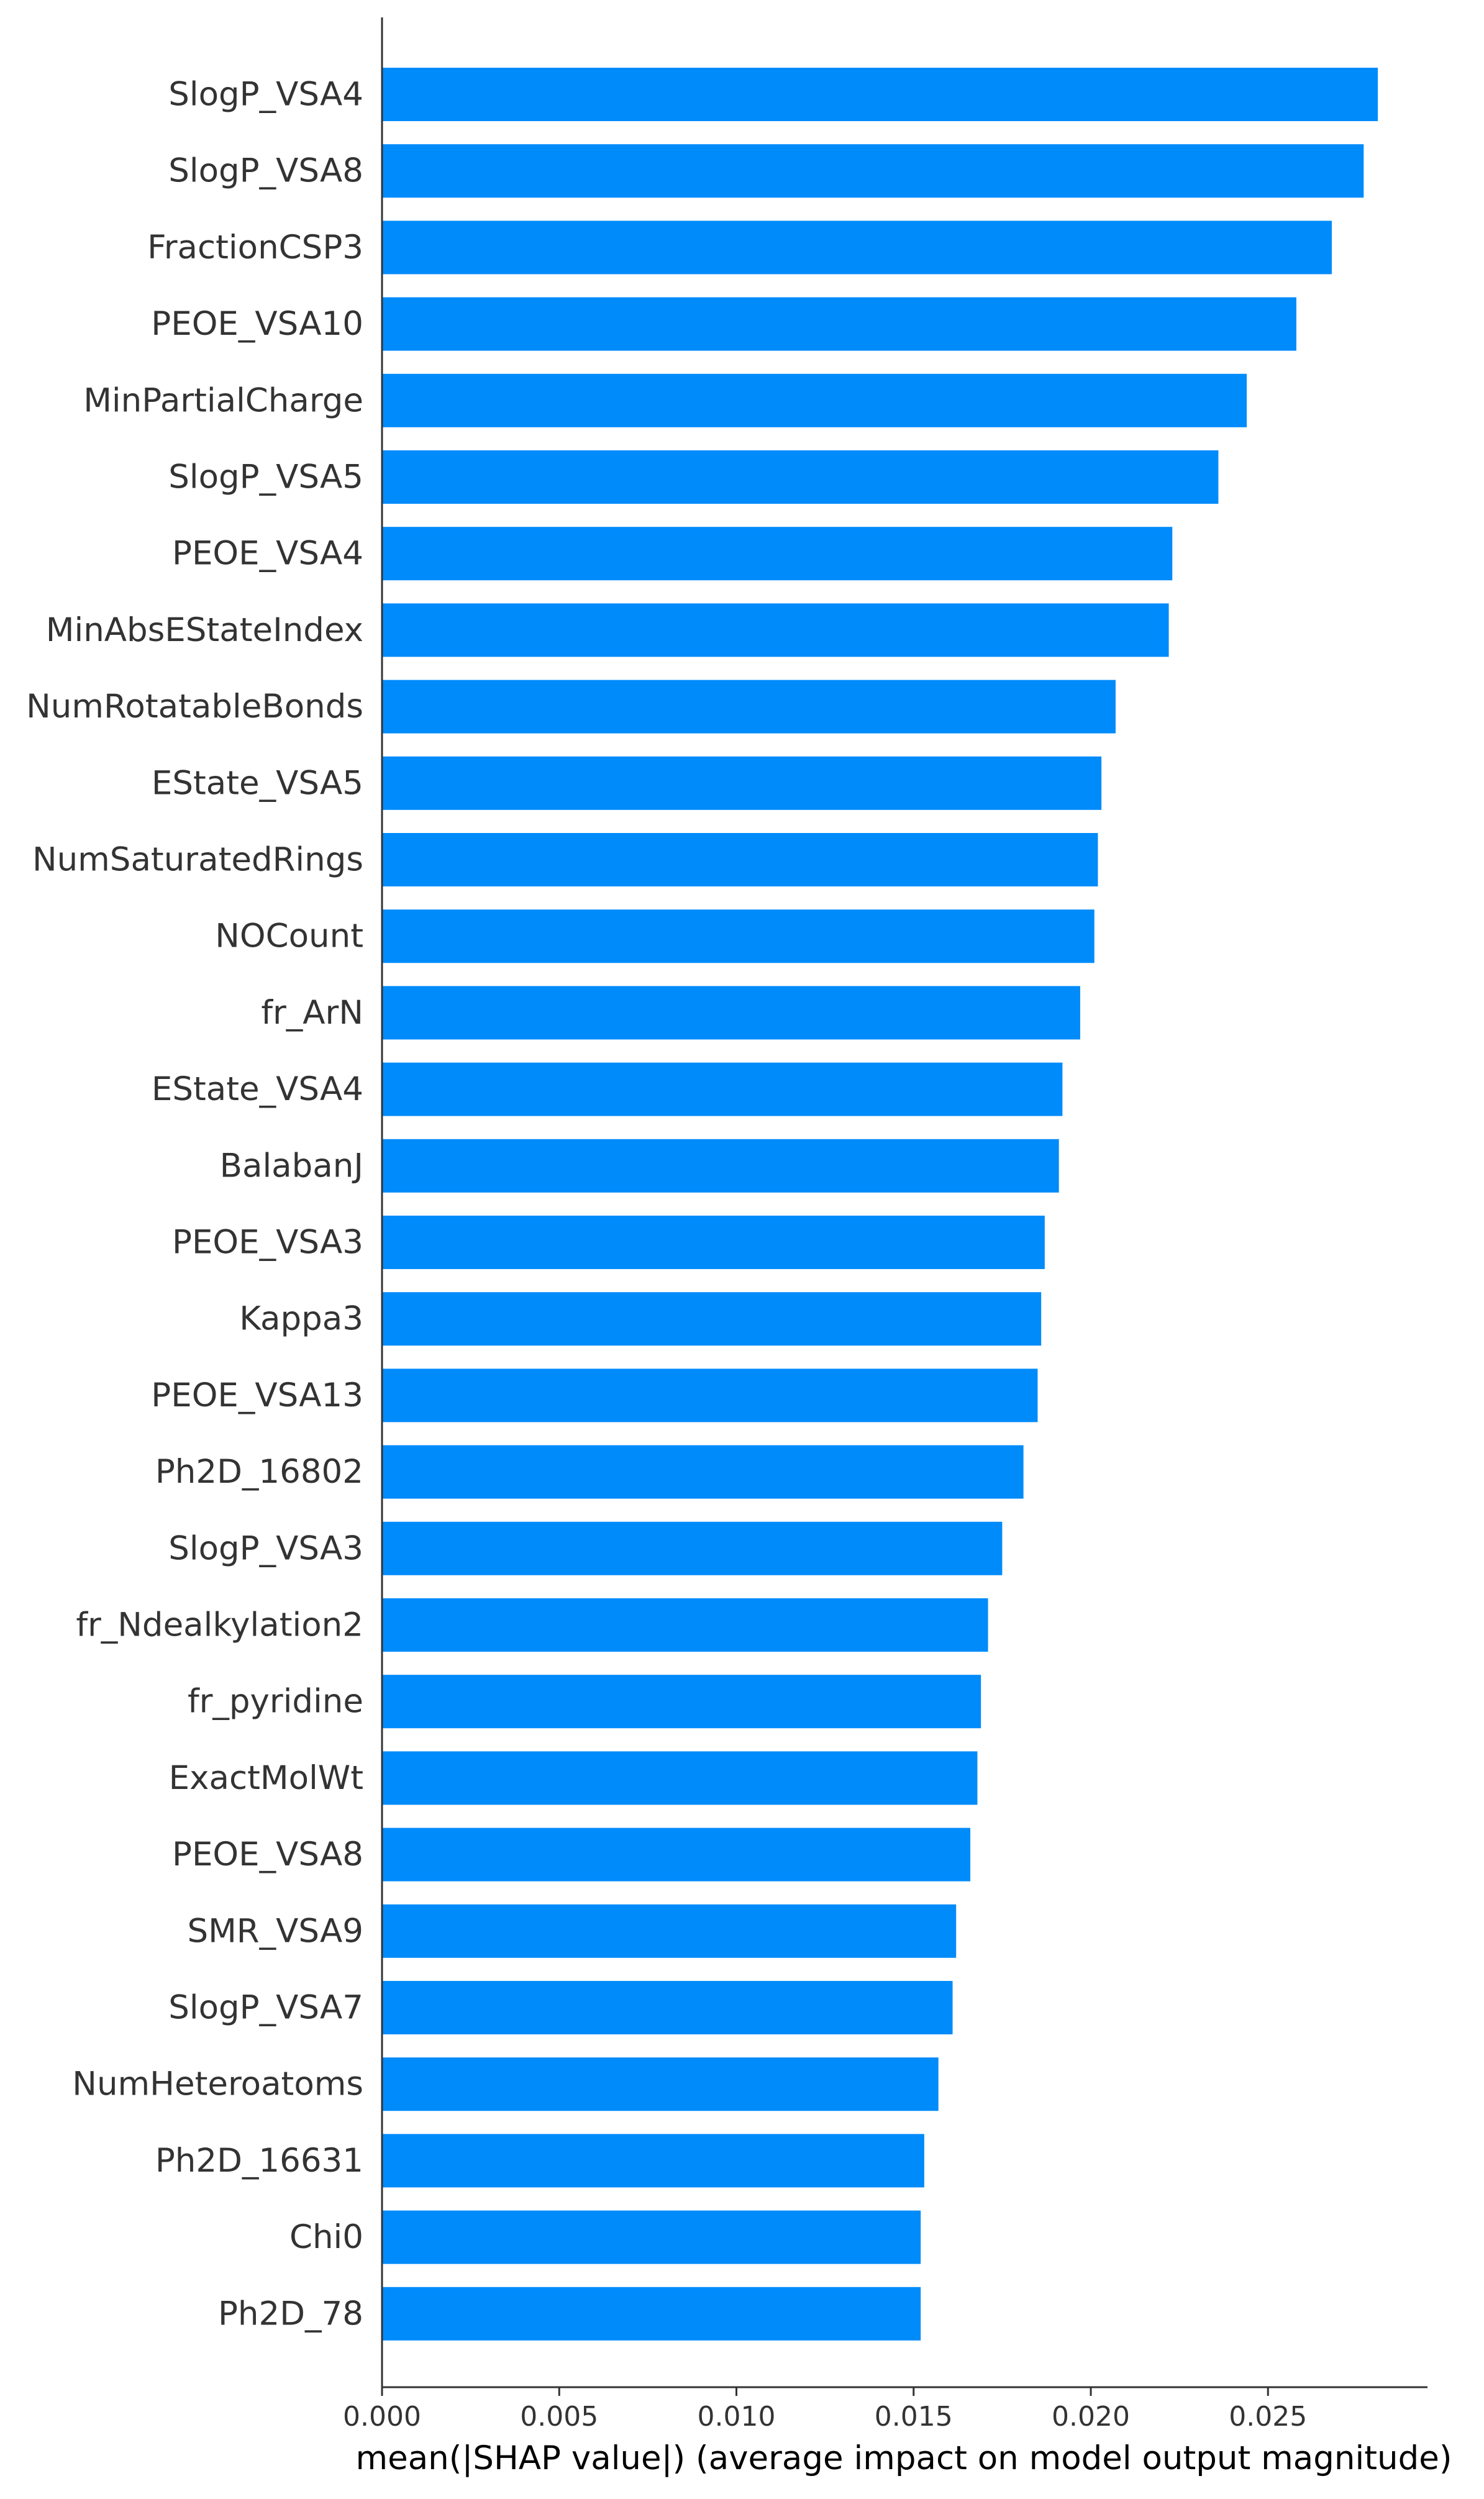 This screenshot has width=1484, height=2499. What do you see at coordinates (266, 477) in the screenshot?
I see `category-label: SlogP_VSA5` at bounding box center [266, 477].